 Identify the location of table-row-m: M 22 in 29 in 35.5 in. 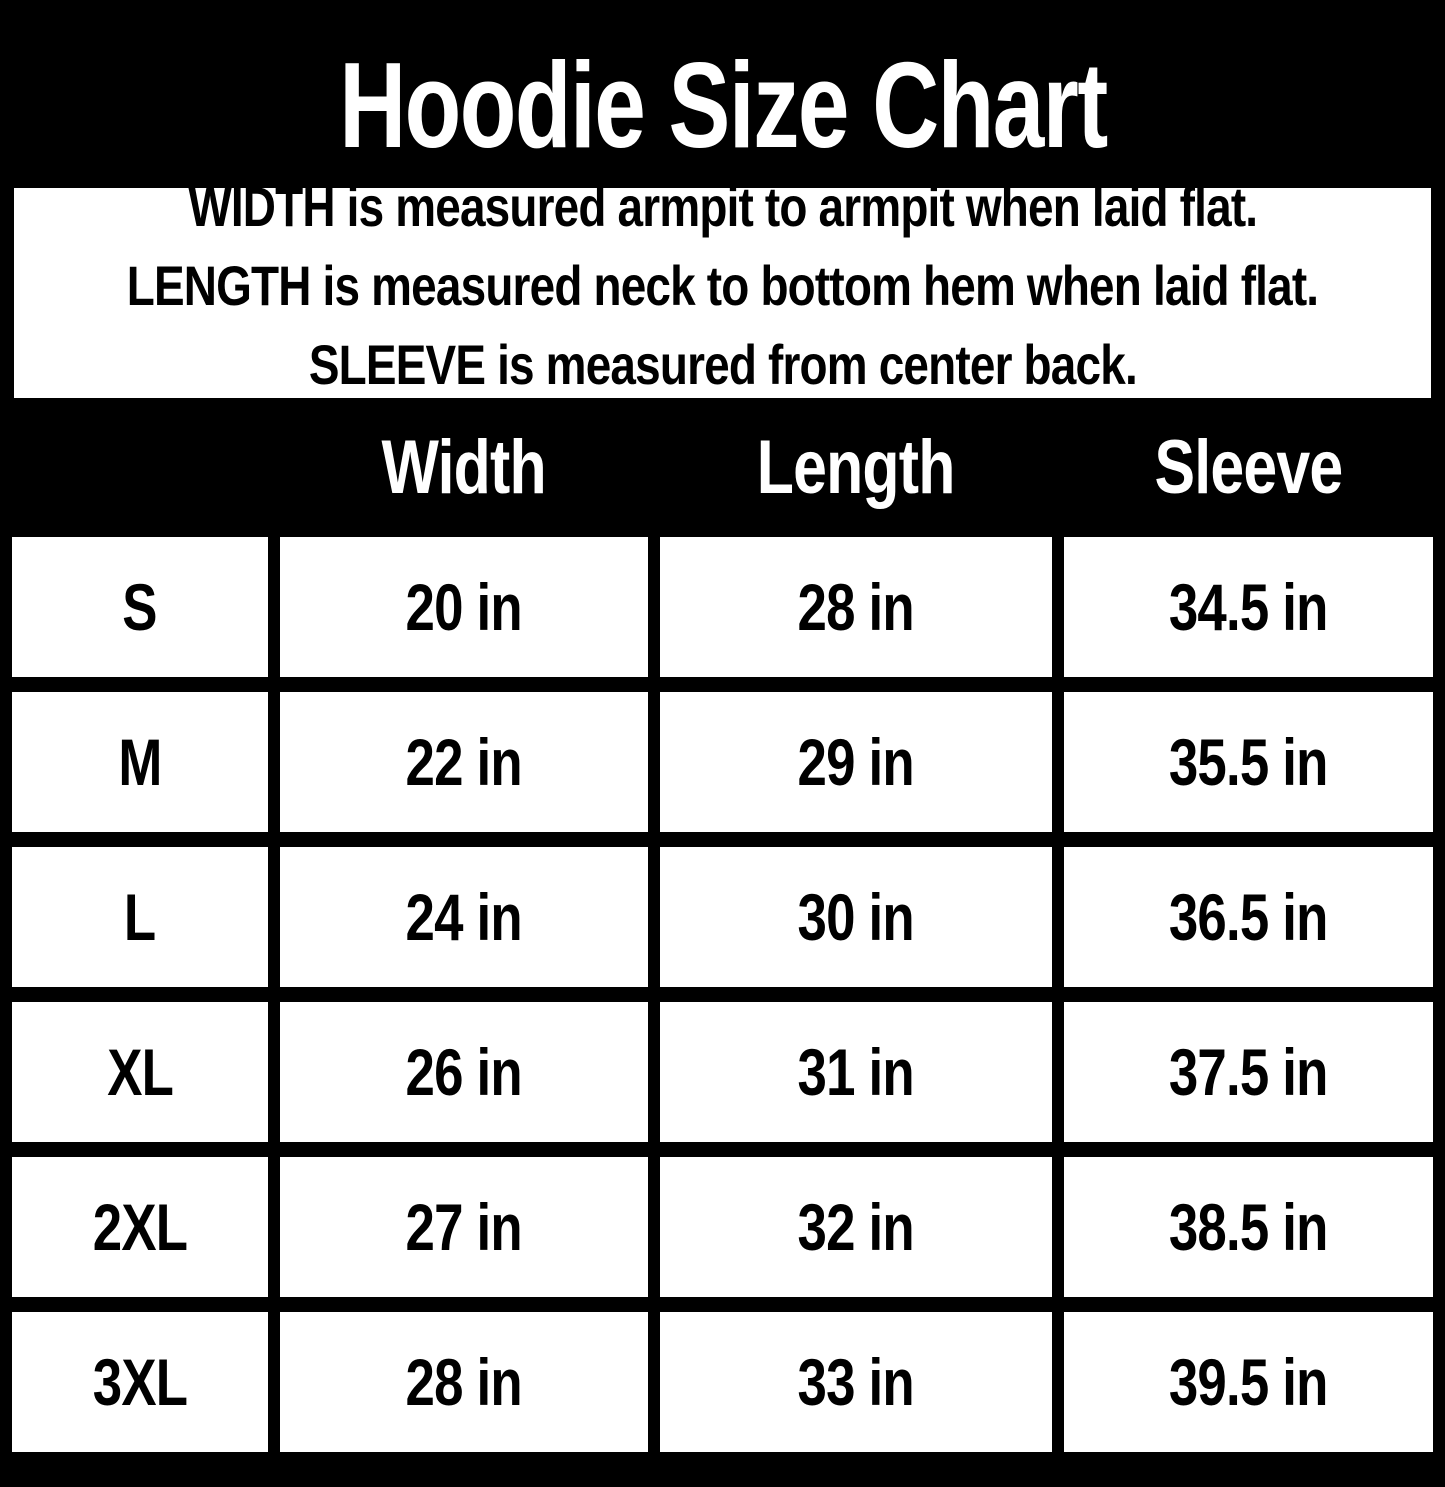
(722, 762).